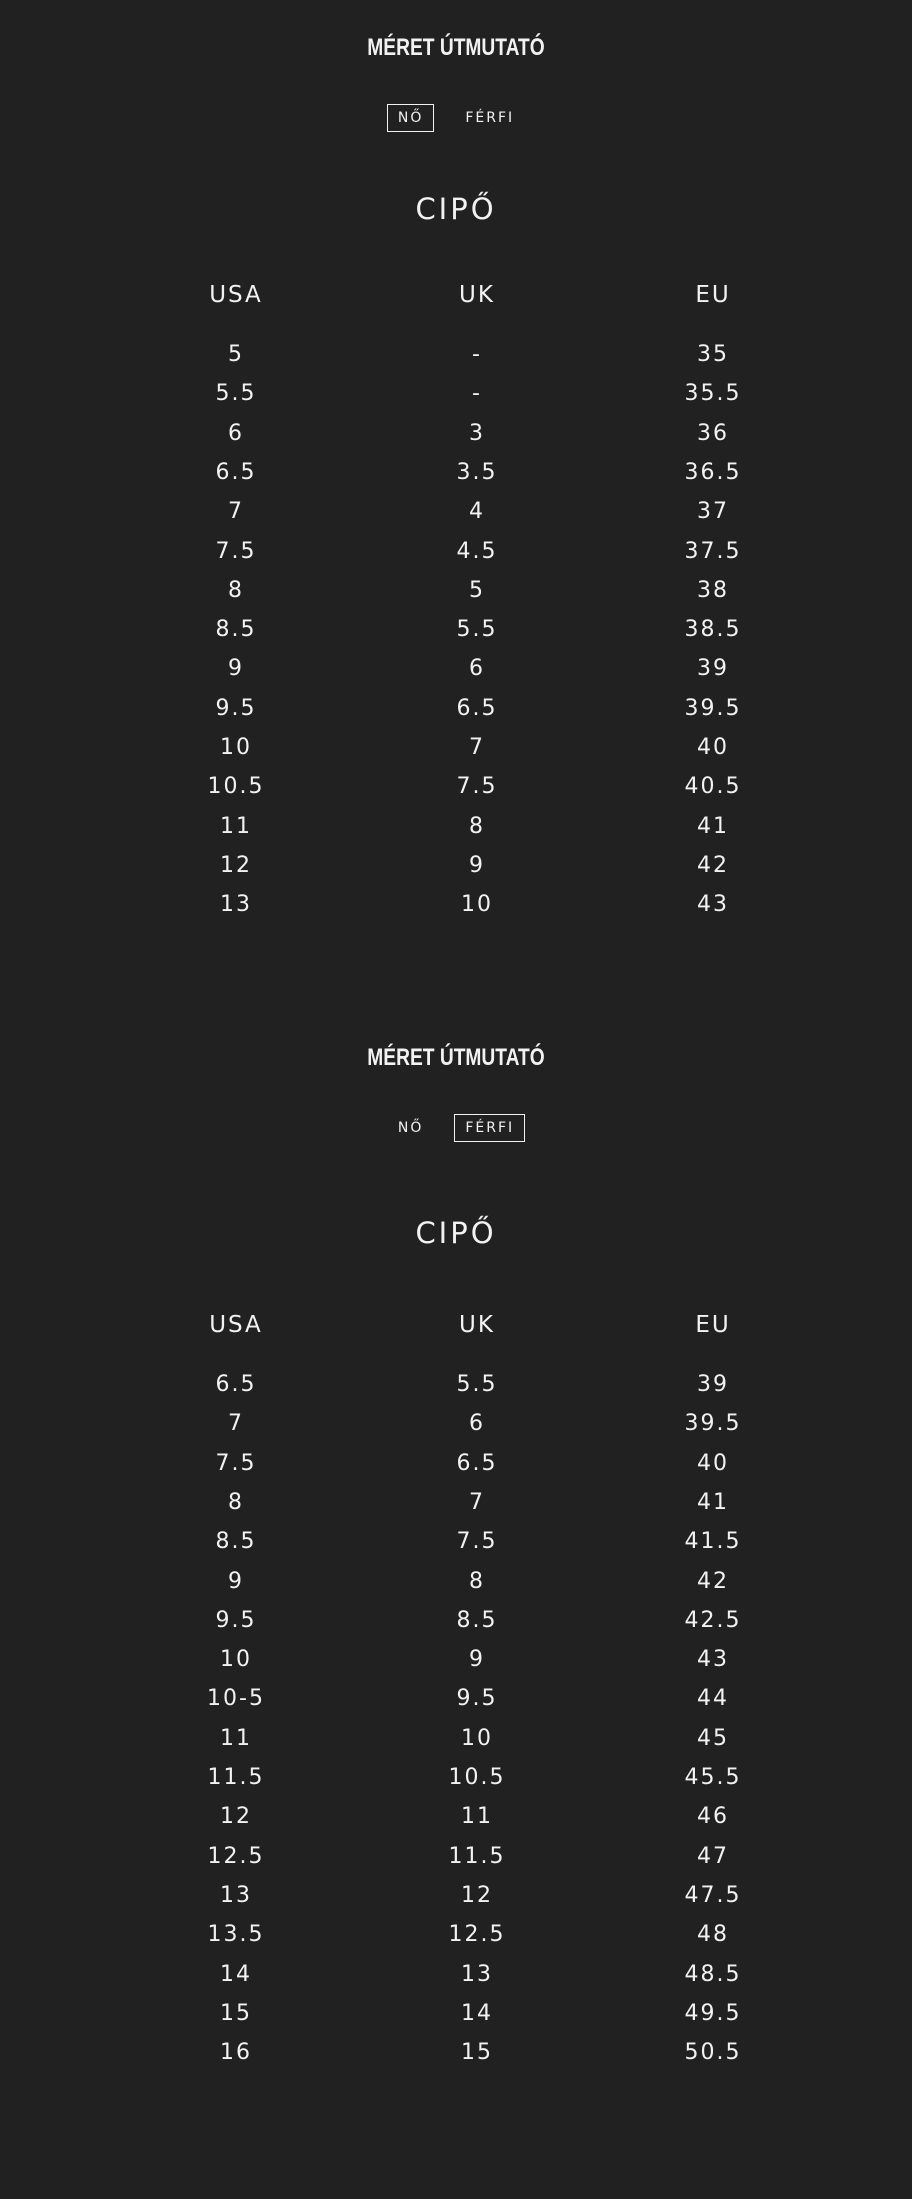 The height and width of the screenshot is (2199, 912). I want to click on size-cell: 46, so click(713, 1817).